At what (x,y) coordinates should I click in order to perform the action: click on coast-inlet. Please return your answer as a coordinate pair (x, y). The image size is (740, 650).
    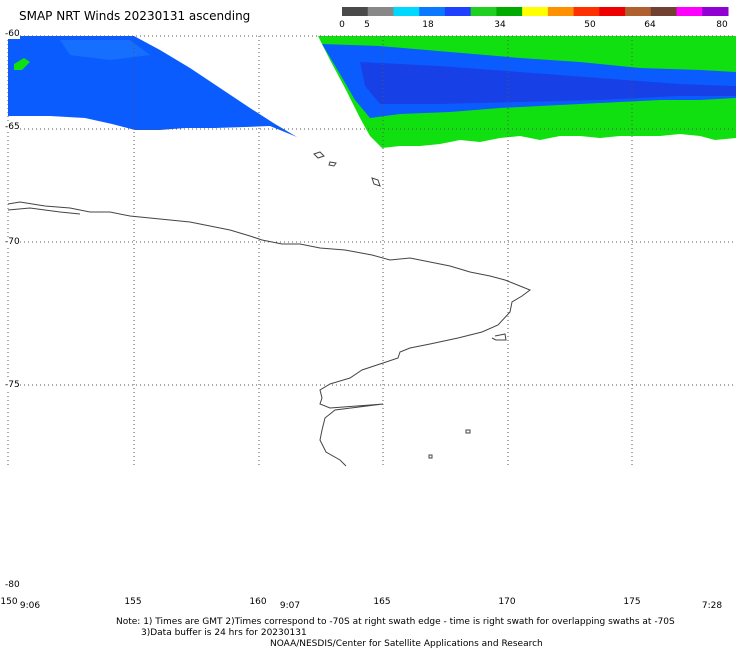
    Looking at the image, I should click on (499, 337).